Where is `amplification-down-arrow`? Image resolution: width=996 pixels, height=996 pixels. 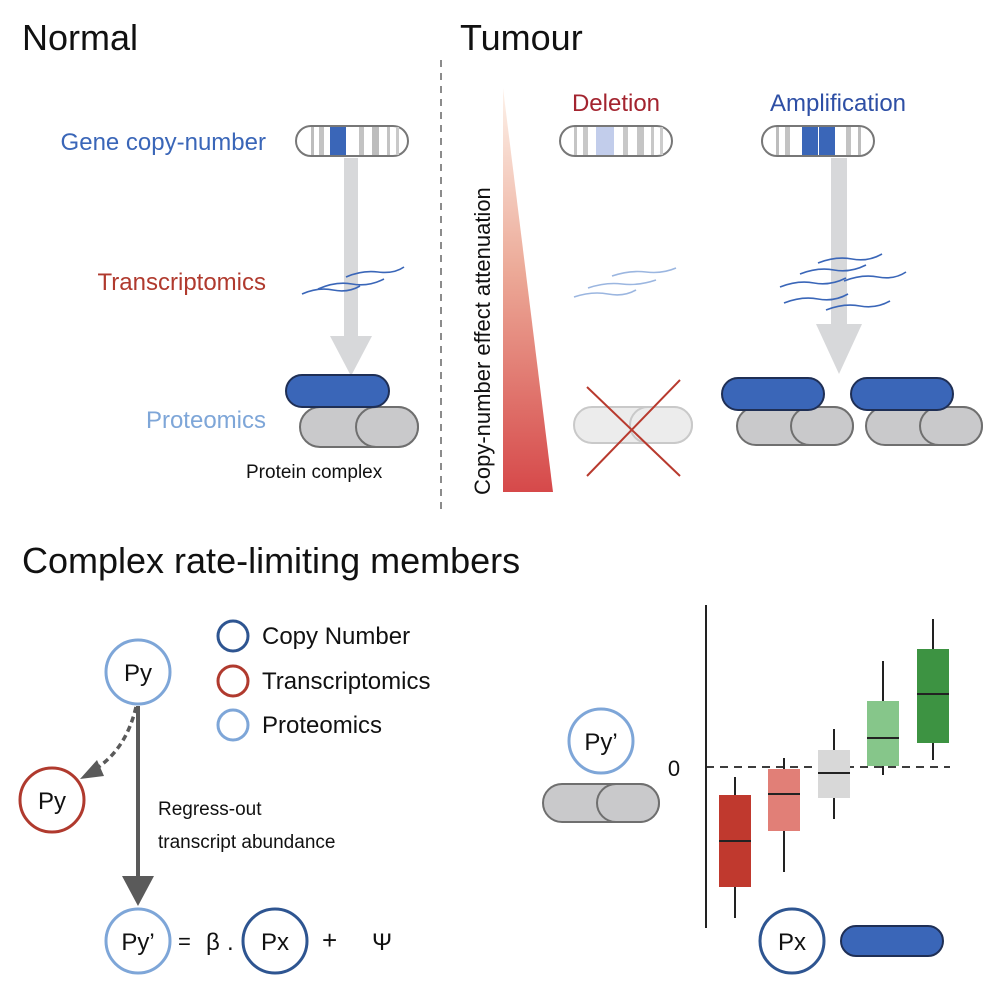
amplification-down-arrow is located at coordinates (839, 266).